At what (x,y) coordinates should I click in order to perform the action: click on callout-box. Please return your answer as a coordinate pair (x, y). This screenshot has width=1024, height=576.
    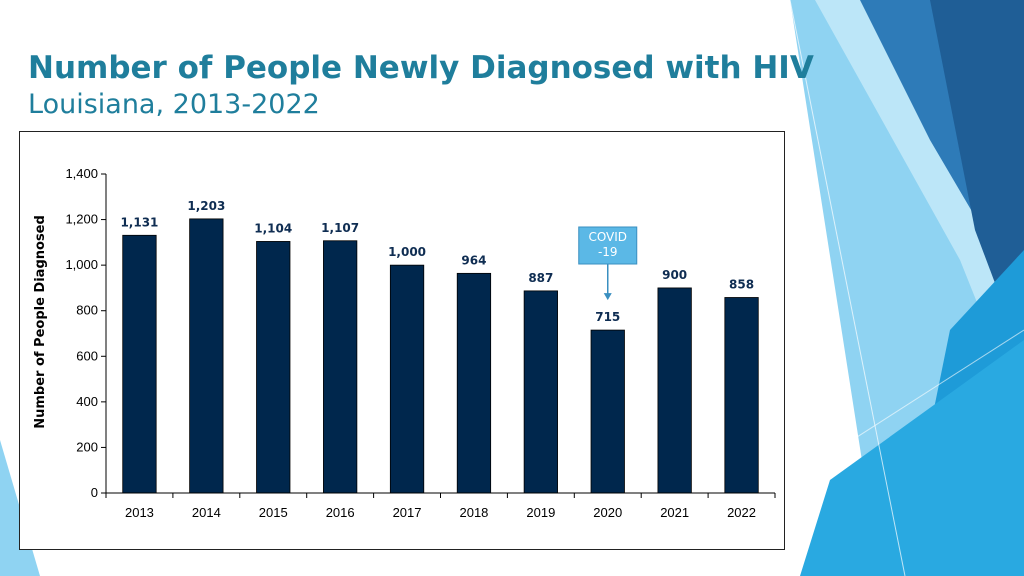
    Looking at the image, I should click on (608, 245).